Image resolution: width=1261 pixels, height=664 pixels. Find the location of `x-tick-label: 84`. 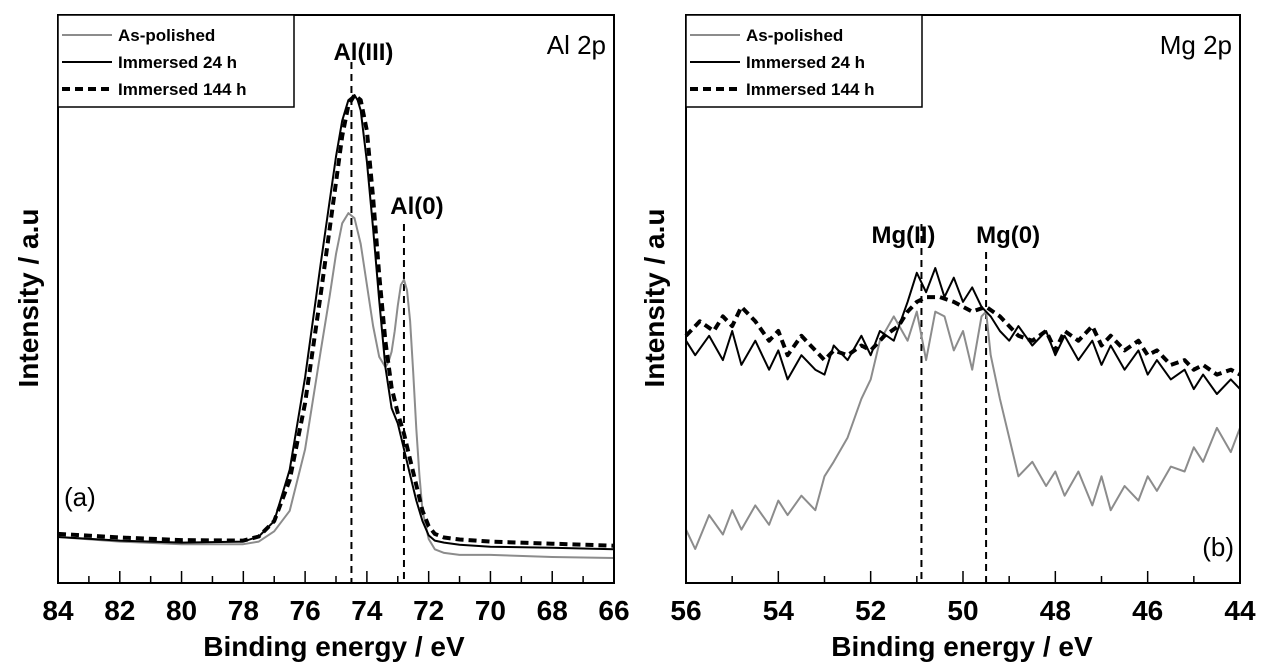

x-tick-label: 84 is located at coordinates (58, 610).